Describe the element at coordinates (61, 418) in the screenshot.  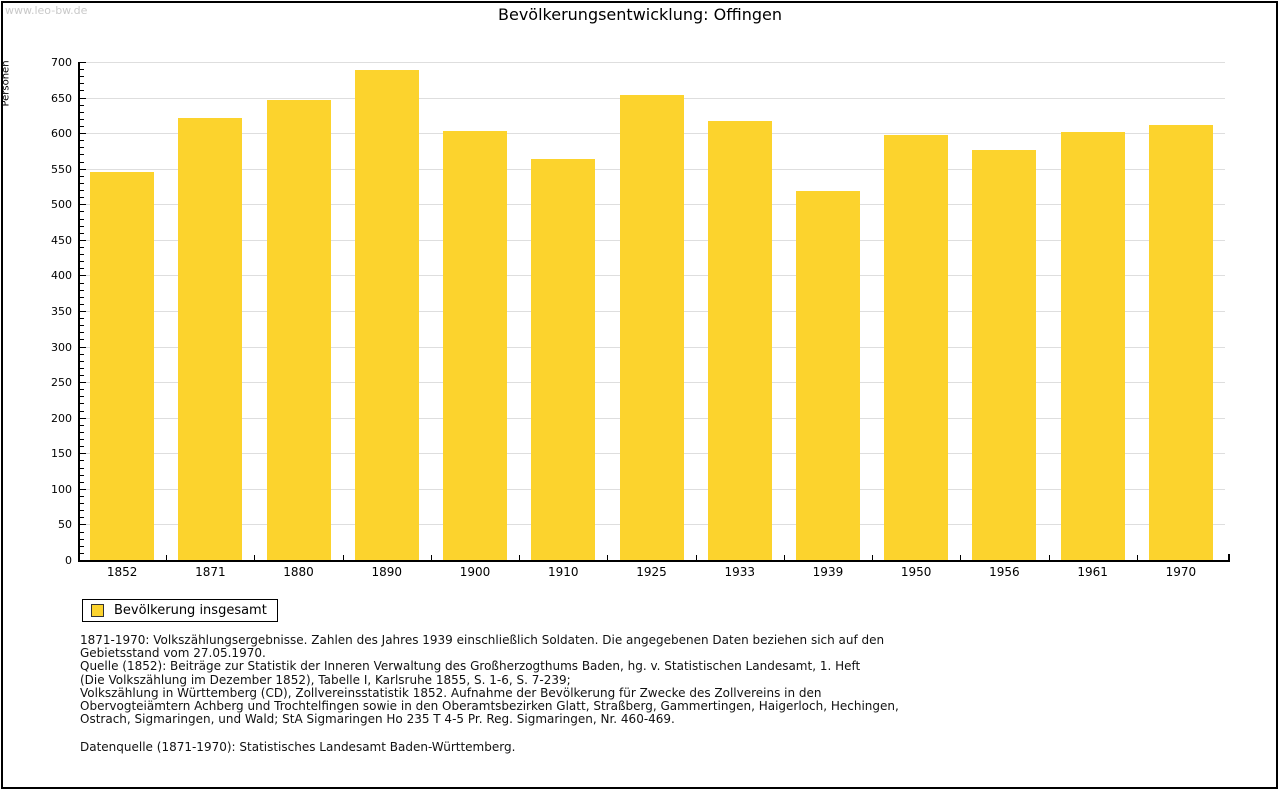
I see `y-tick-label: 200` at that location.